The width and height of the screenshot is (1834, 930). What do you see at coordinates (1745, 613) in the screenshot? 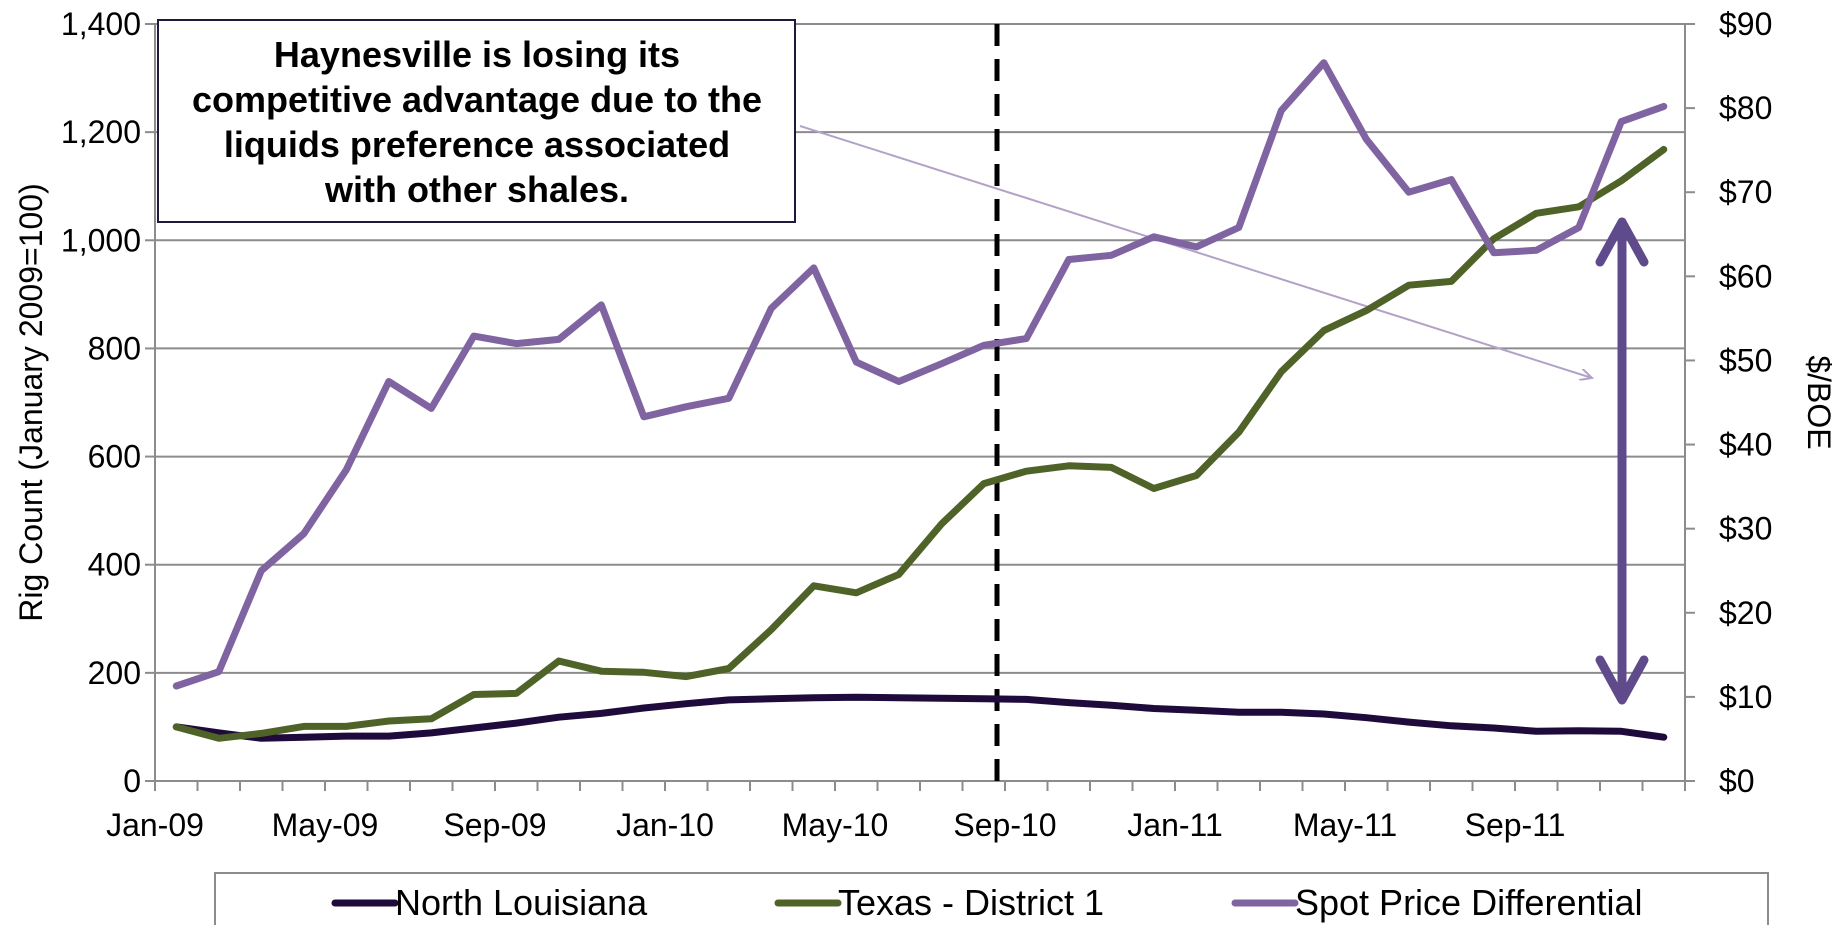
I see `y-right-tick-label: $20` at bounding box center [1745, 613].